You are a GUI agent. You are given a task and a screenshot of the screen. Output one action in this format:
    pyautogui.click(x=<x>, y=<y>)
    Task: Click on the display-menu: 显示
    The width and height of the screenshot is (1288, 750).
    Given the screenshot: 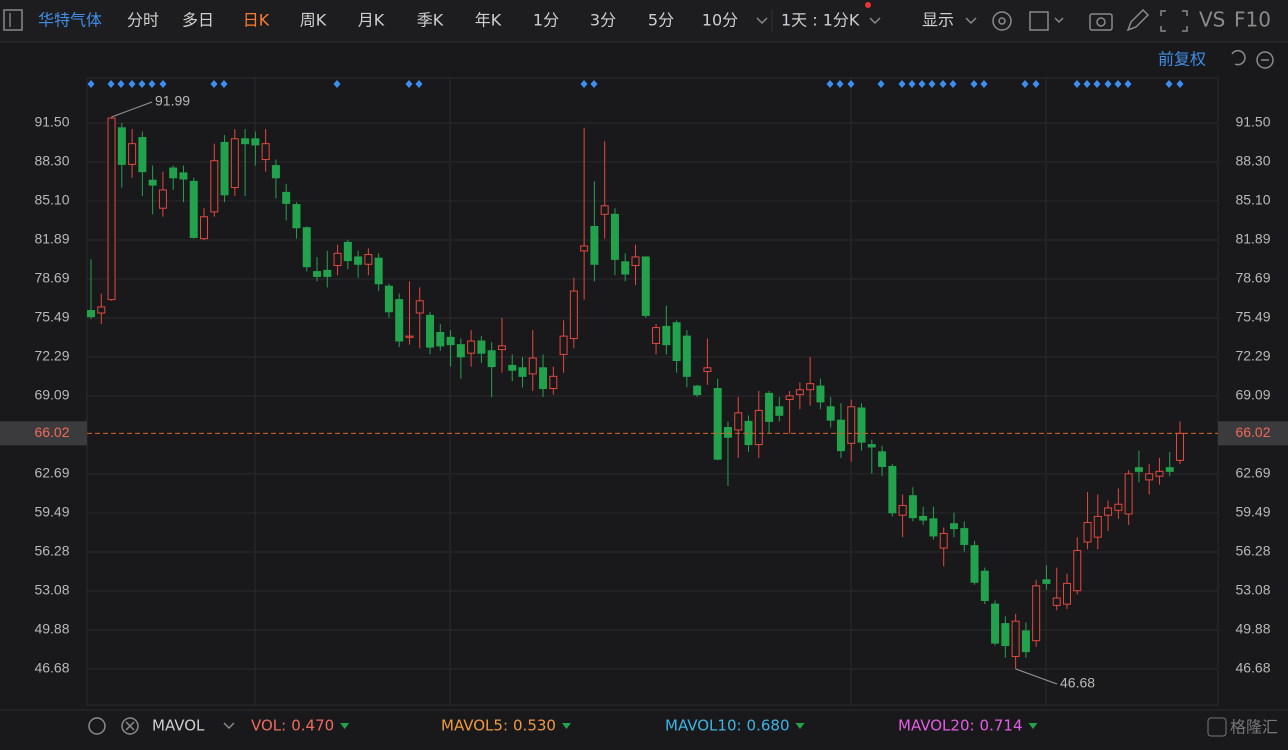 What is the action you would take?
    pyautogui.click(x=938, y=20)
    